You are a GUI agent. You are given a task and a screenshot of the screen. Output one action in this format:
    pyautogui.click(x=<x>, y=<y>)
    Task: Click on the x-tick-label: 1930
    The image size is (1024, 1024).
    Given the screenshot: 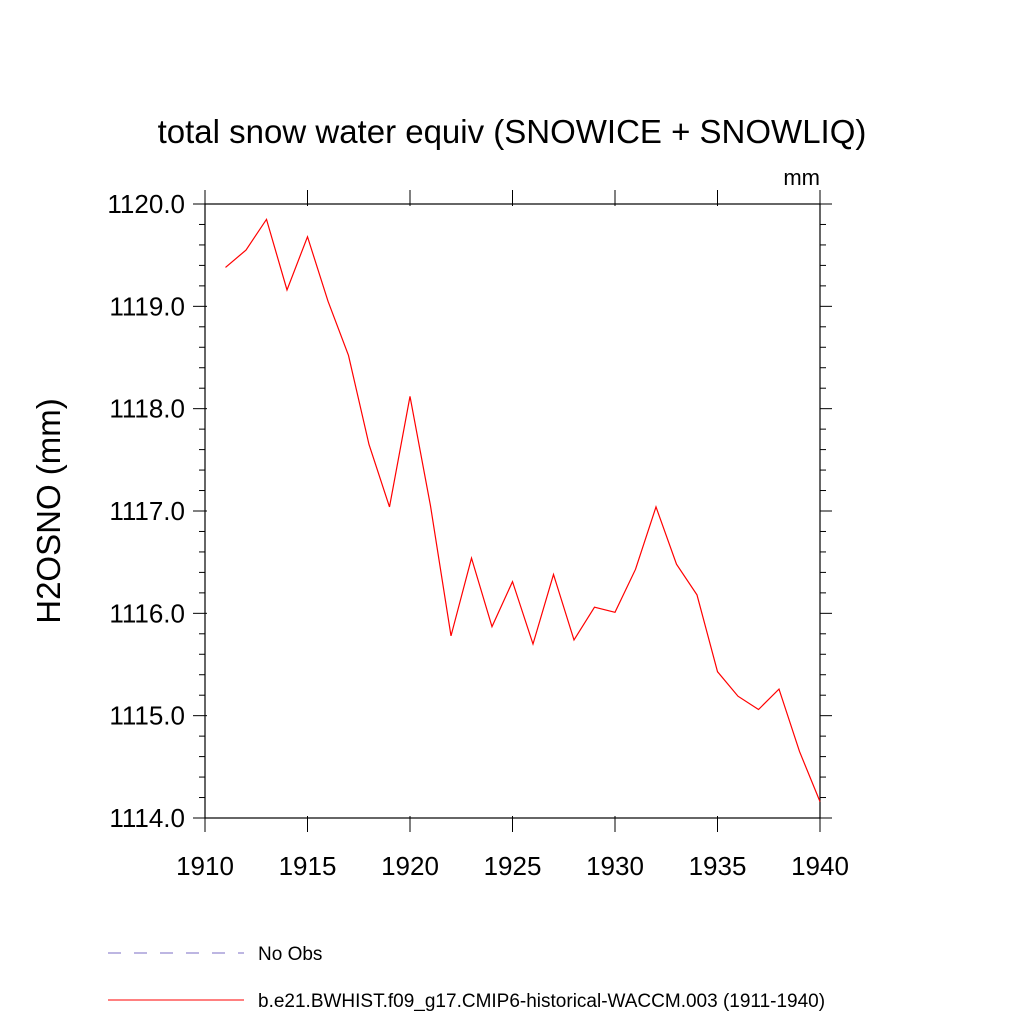 What is the action you would take?
    pyautogui.click(x=615, y=866)
    